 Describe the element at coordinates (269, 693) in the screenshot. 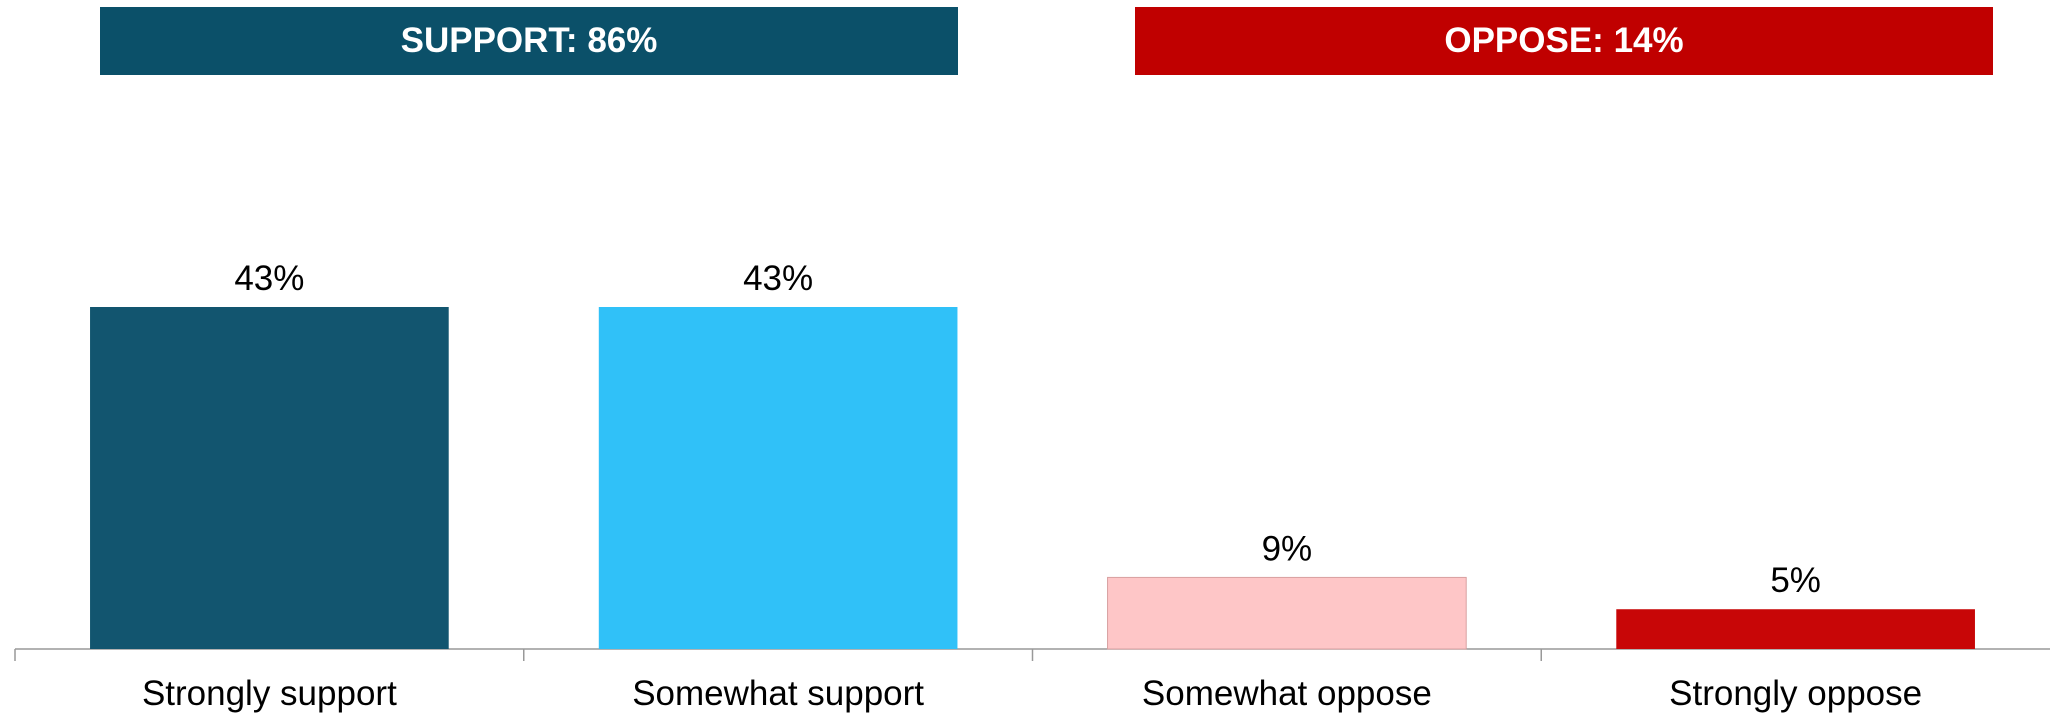

I see `category-label: Strongly support` at that location.